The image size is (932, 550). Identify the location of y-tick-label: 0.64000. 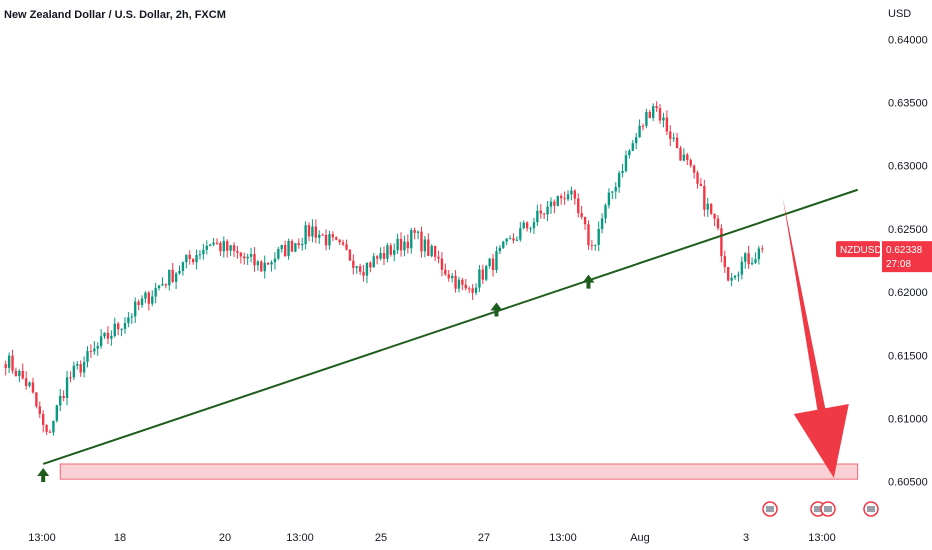
(908, 40).